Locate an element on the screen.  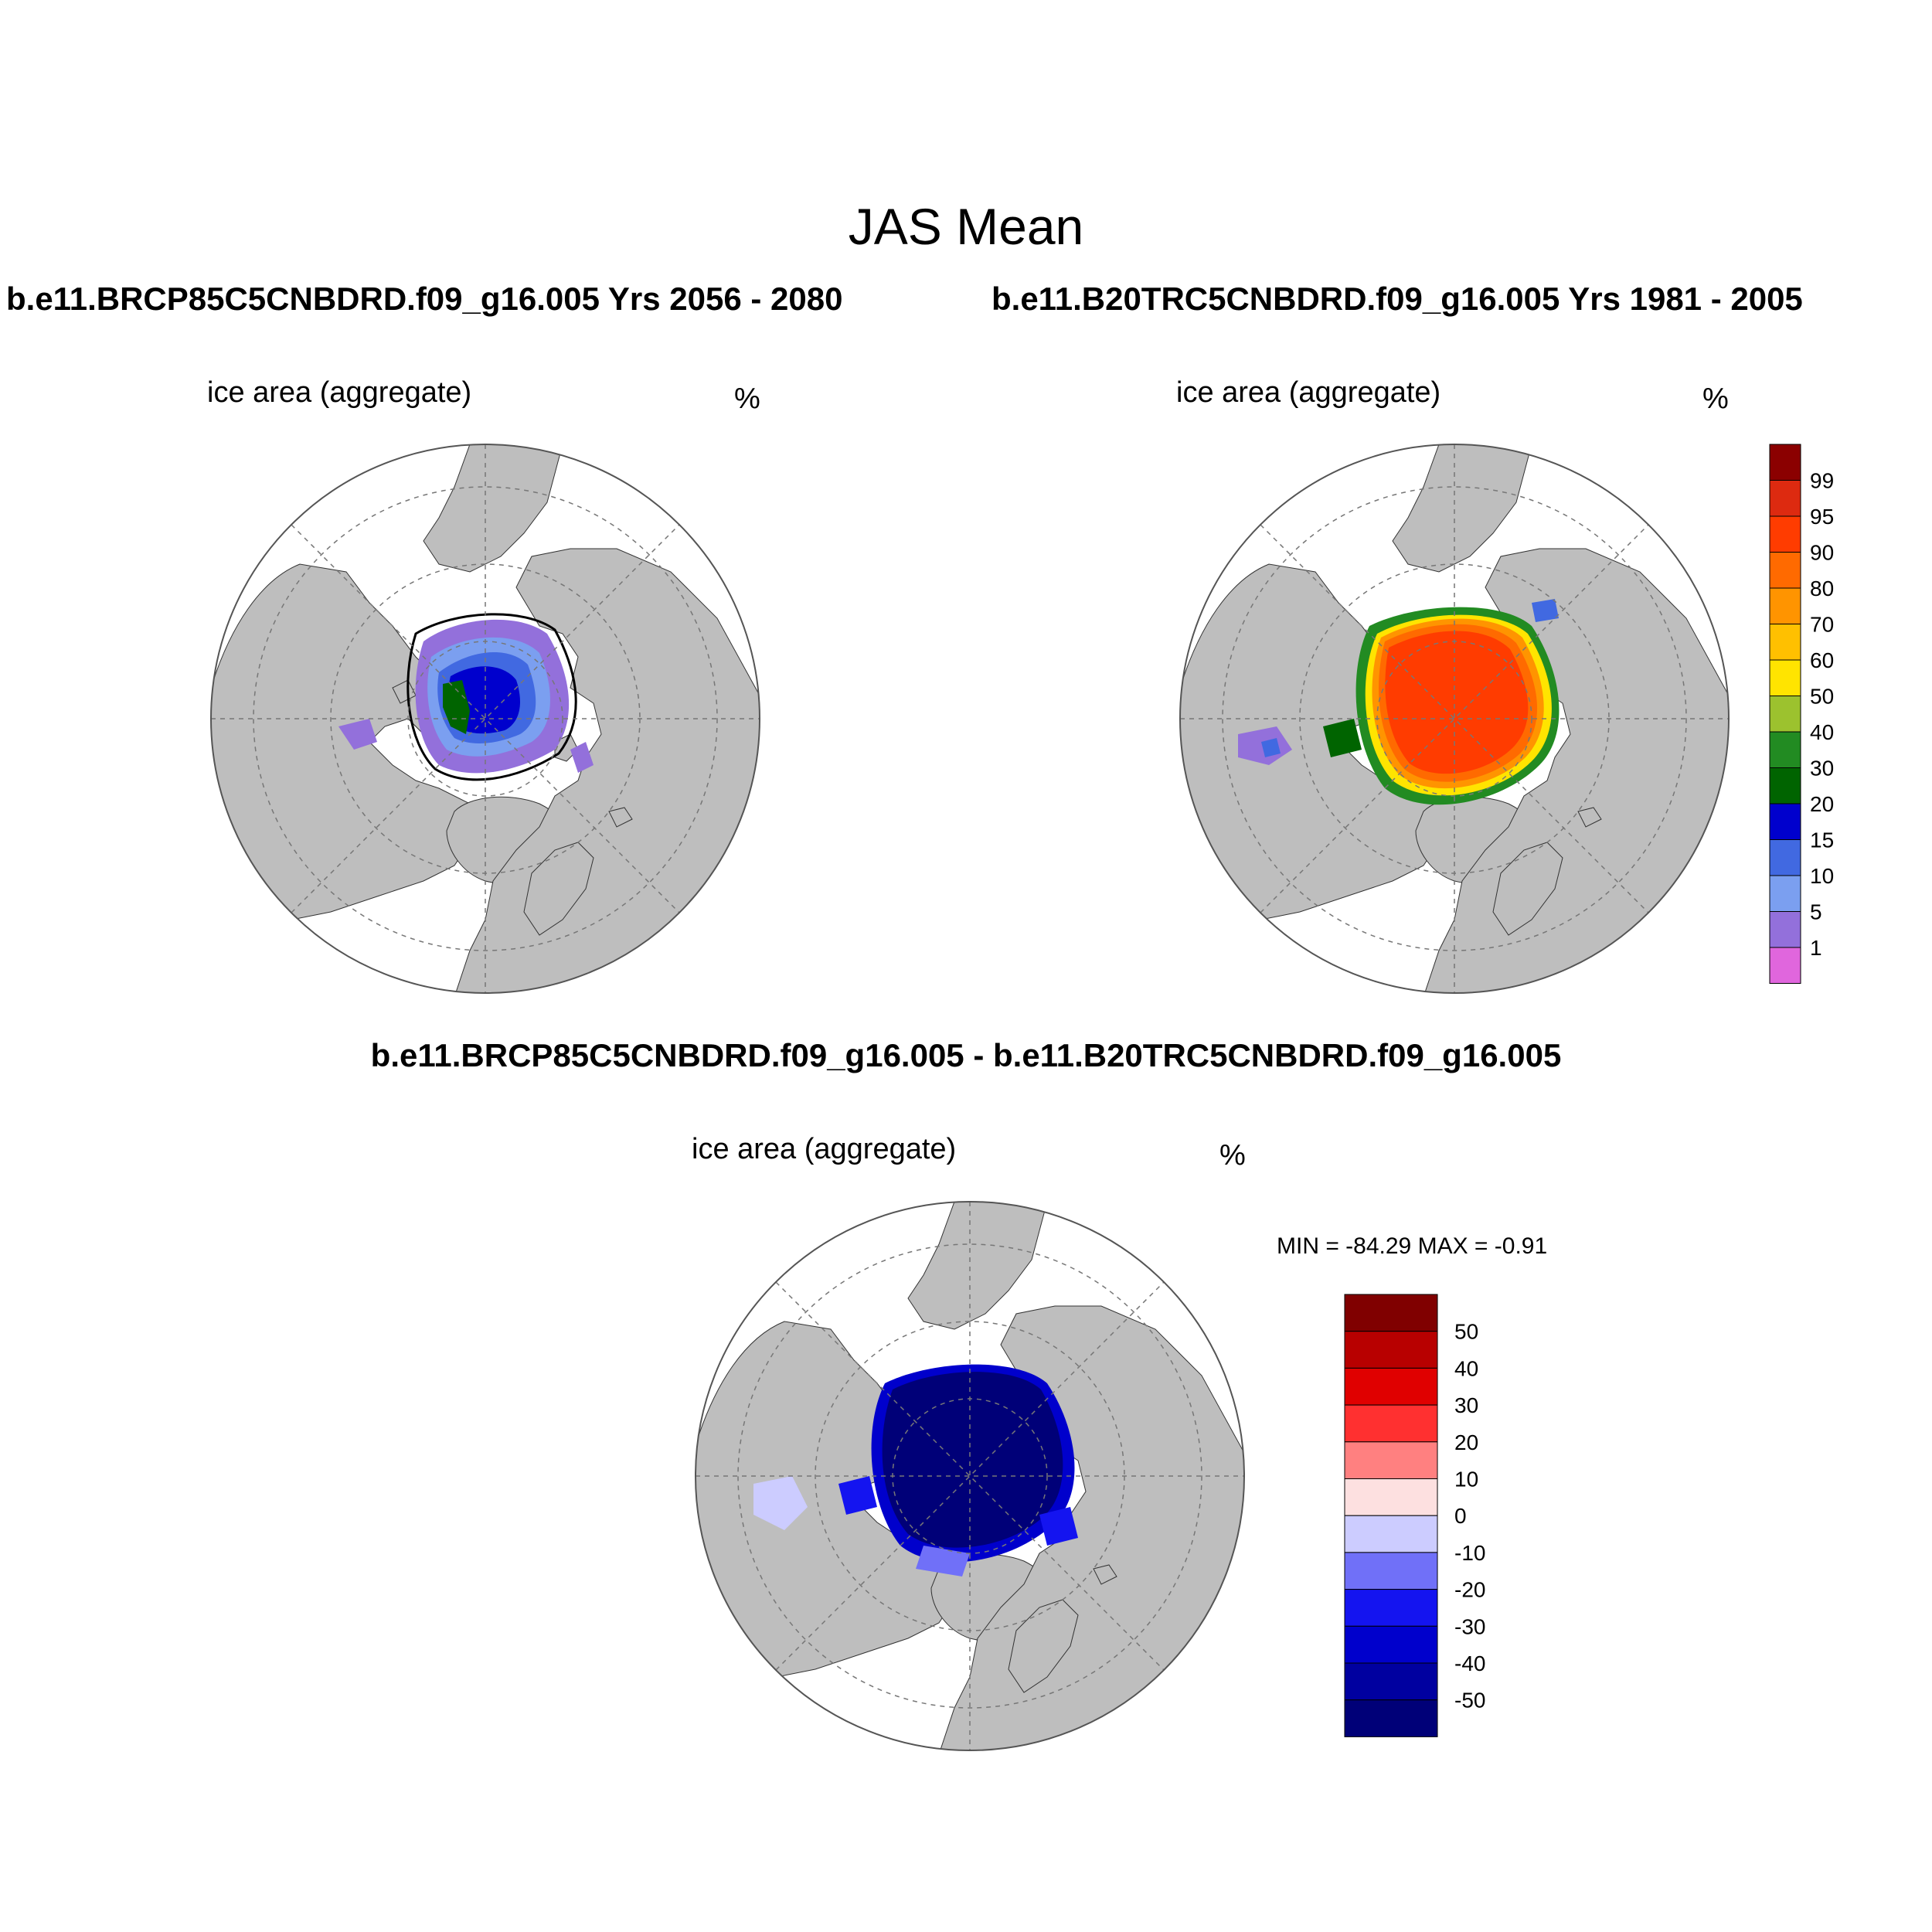
ice-colorbar-label-7: 40 is located at coordinates (1822, 732).